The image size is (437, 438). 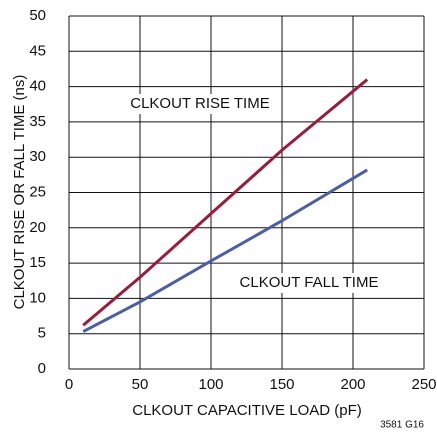 I want to click on x-tick-label: 100, so click(x=210, y=384).